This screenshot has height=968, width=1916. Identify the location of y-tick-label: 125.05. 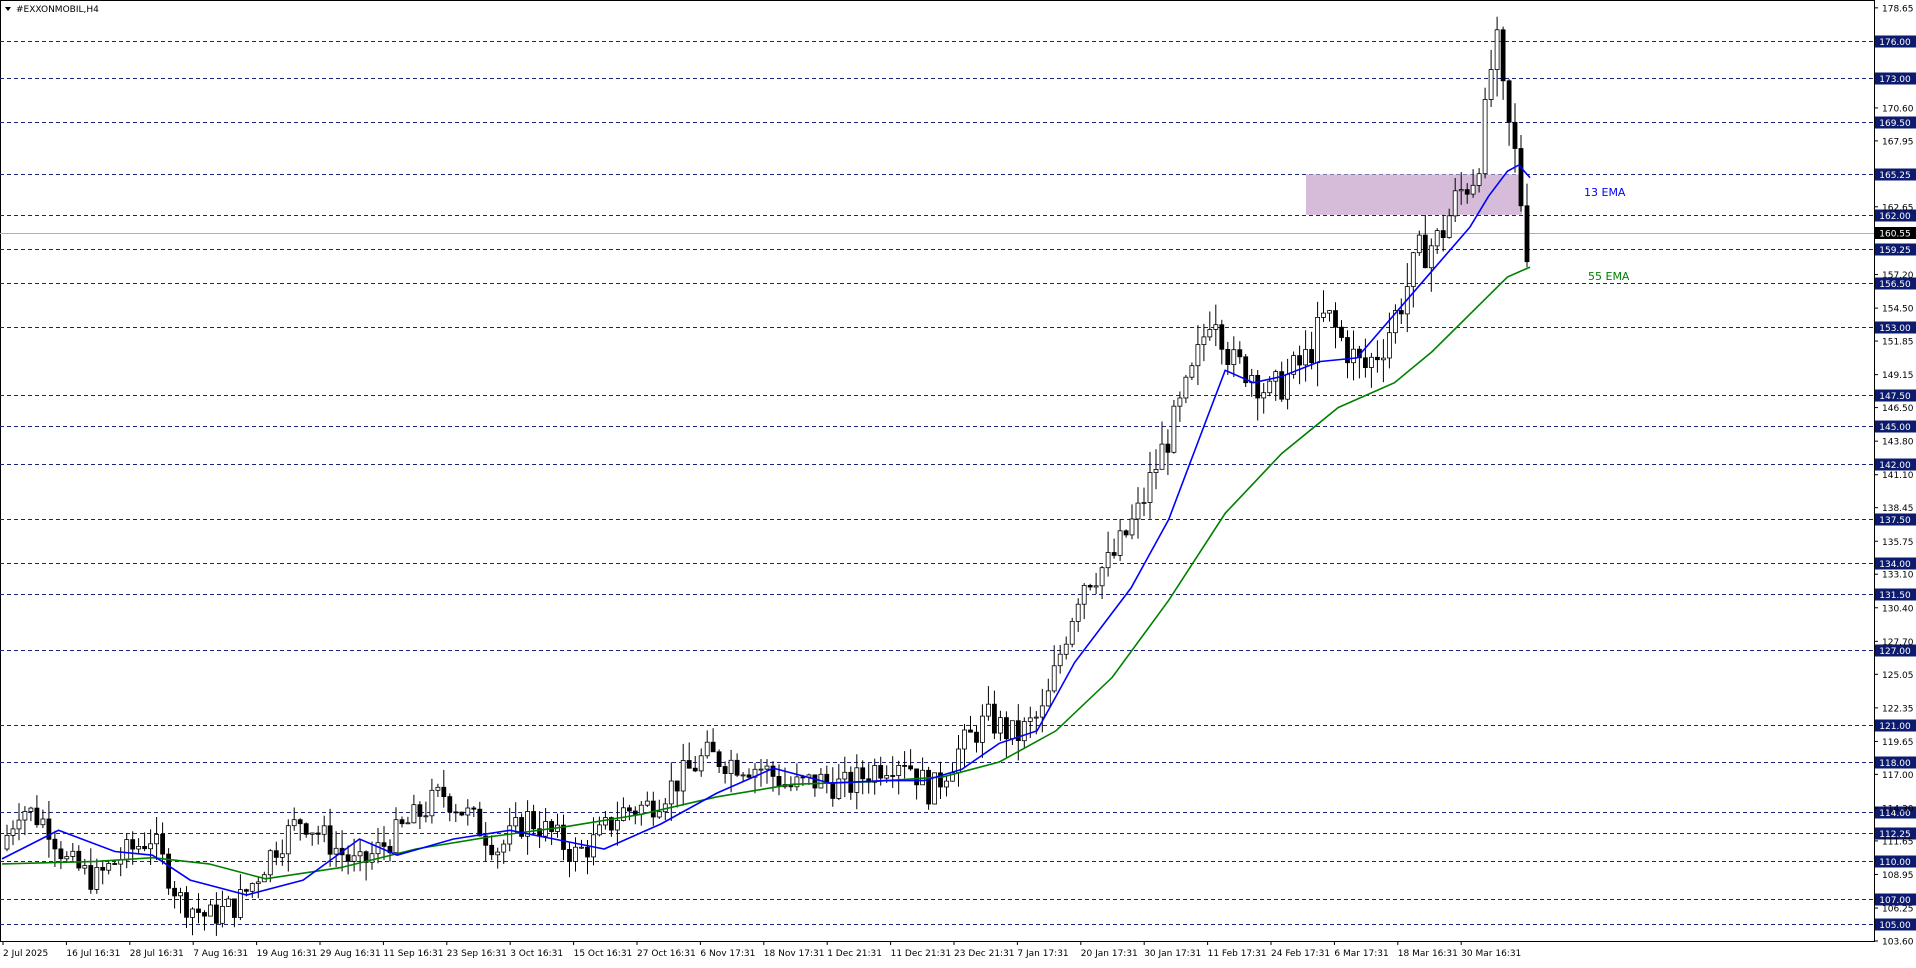
(1898, 676).